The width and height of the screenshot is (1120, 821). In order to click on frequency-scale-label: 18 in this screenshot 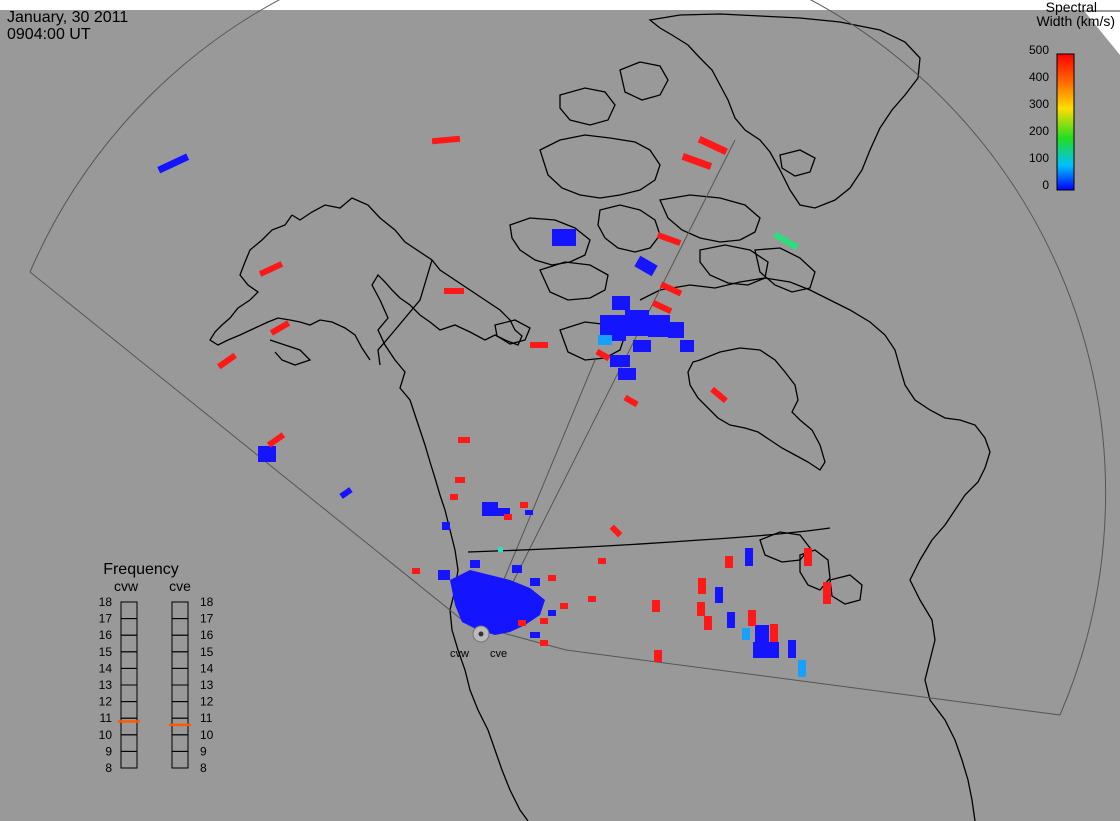, I will do `click(207, 602)`.